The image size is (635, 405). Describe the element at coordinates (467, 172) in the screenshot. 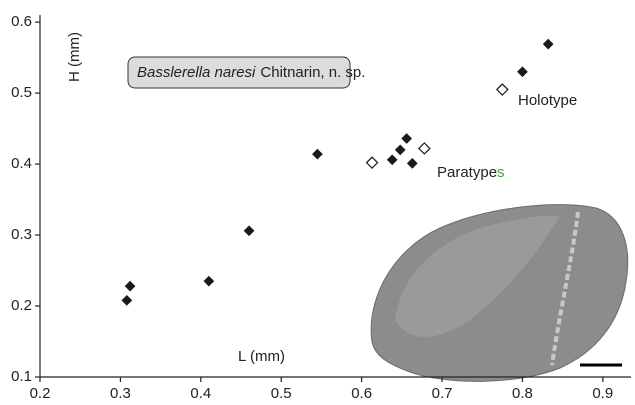

I see `paratypes-main: Paratype` at that location.